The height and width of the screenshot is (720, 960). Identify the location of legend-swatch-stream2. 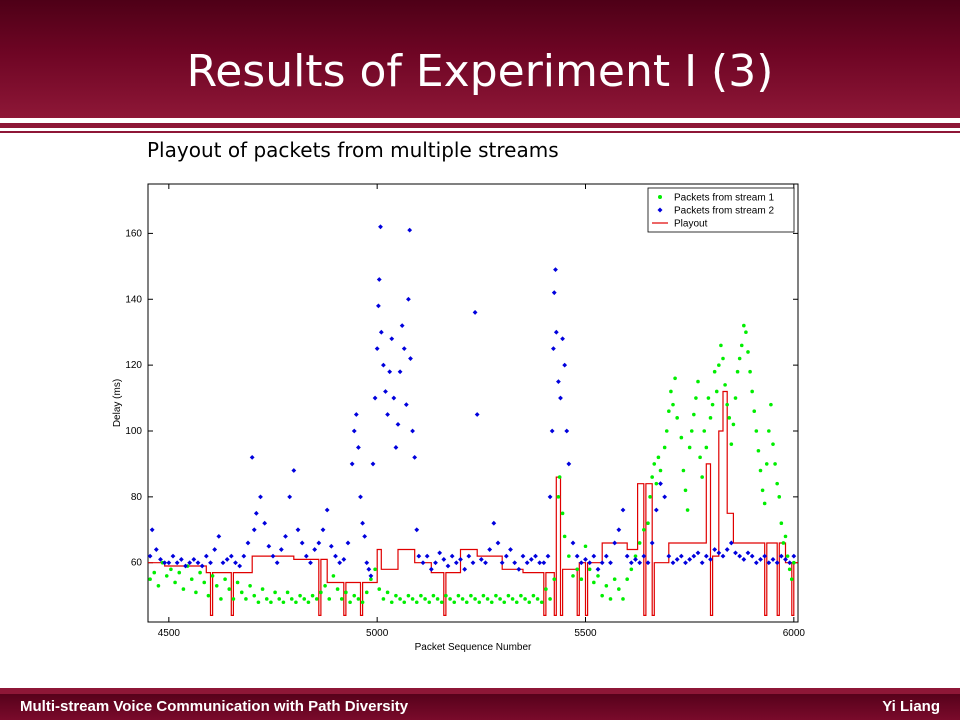
(660, 210).